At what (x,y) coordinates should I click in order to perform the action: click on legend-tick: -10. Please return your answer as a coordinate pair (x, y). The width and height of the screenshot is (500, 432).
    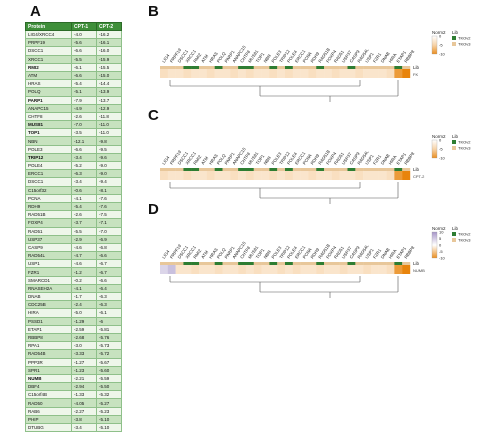
    Looking at the image, I should click on (442, 258).